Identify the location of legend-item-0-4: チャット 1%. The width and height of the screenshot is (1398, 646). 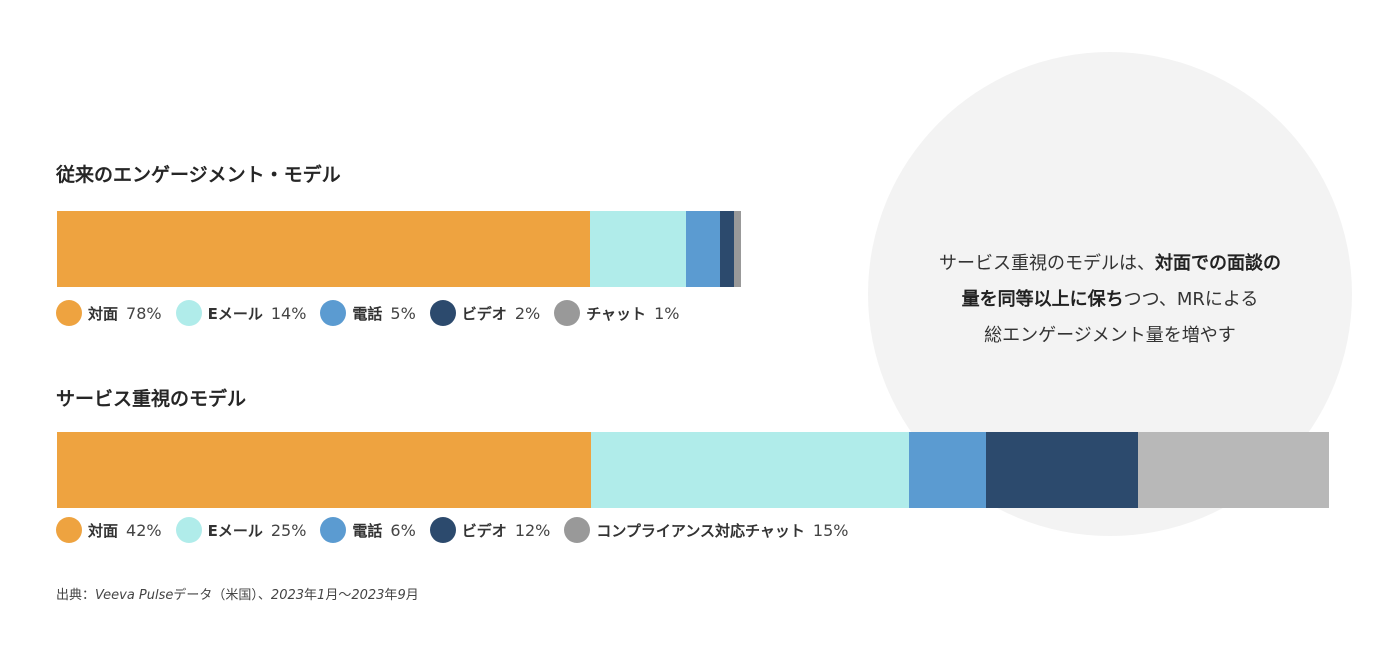
(616, 313).